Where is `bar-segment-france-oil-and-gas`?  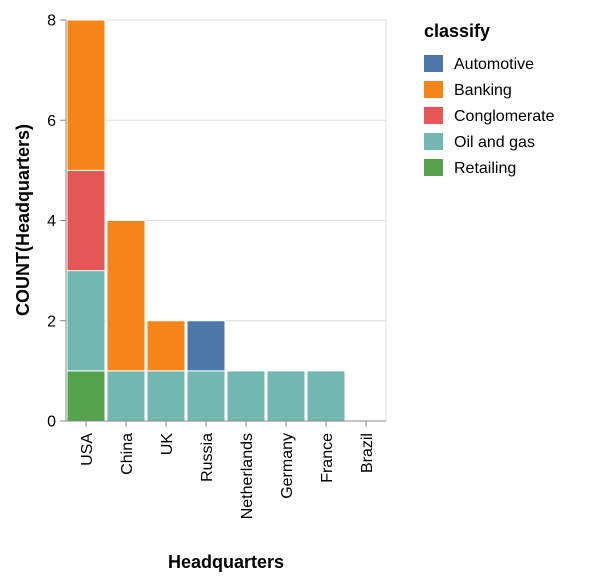 bar-segment-france-oil-and-gas is located at coordinates (326, 396).